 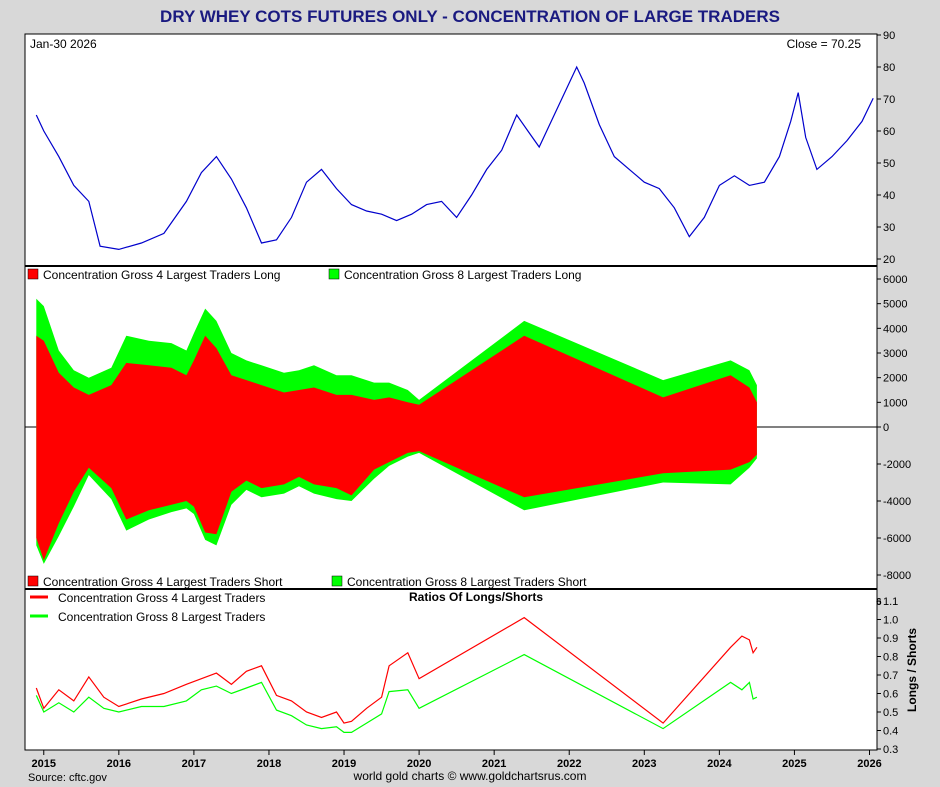 What do you see at coordinates (895, 379) in the screenshot?
I see `conc-y-tick-label: 2000` at bounding box center [895, 379].